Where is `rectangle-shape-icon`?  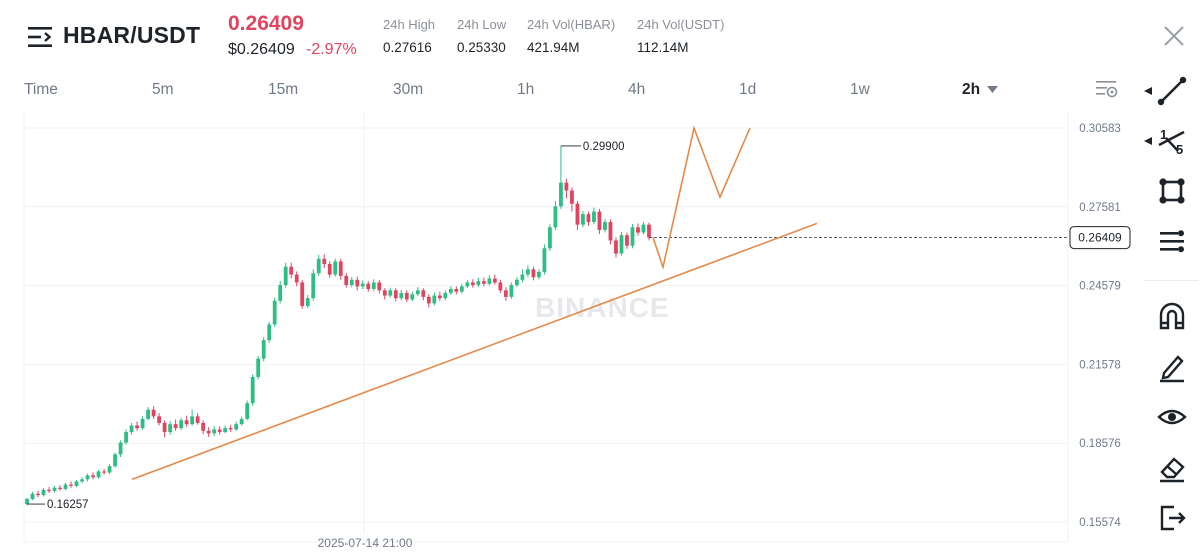
rectangle-shape-icon is located at coordinates (1172, 191).